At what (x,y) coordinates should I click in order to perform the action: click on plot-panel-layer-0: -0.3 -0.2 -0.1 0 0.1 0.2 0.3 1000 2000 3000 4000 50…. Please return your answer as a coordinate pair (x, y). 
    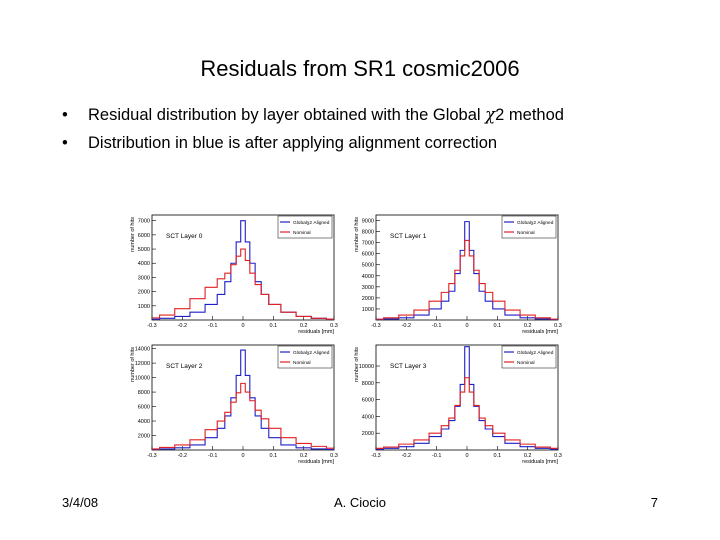
    Looking at the image, I should click on (234, 274).